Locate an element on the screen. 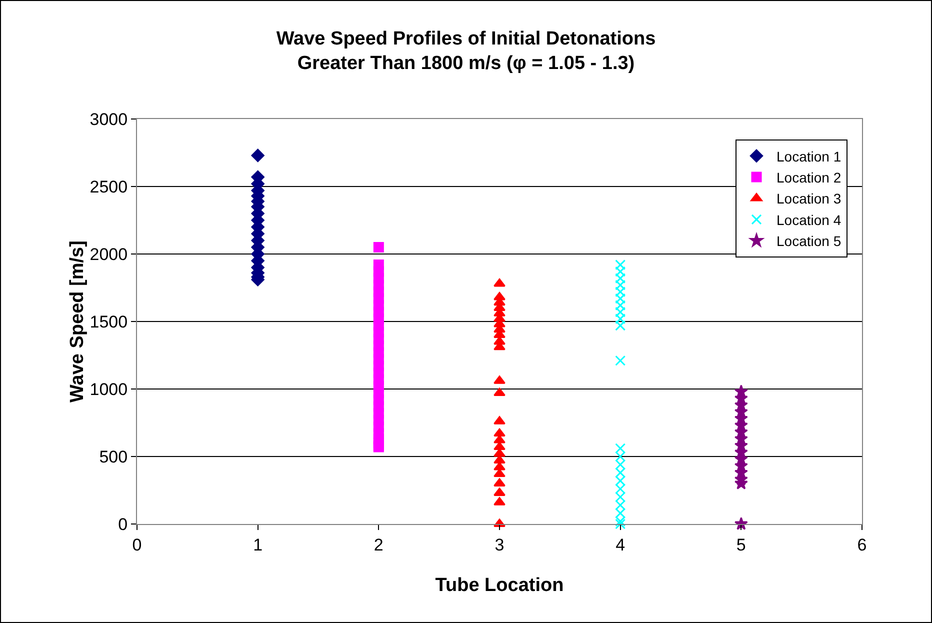 The width and height of the screenshot is (932, 623). x-tick-label: 4 is located at coordinates (621, 544).